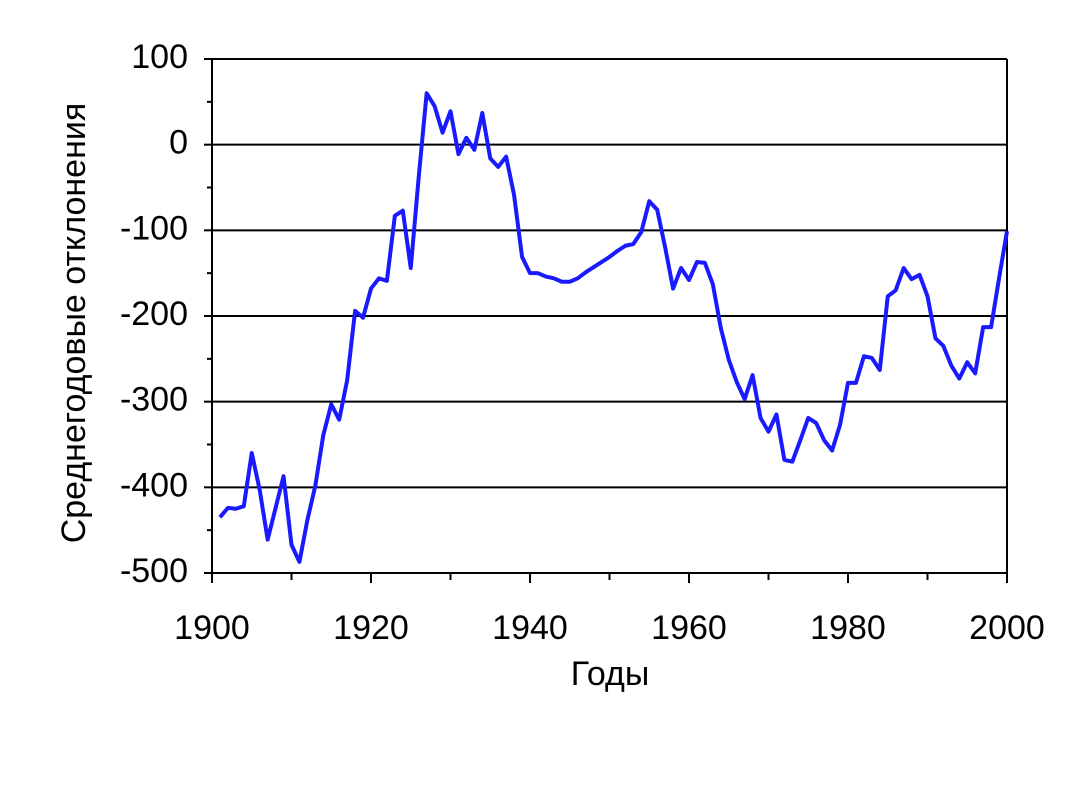  I want to click on y-tick-label: -500, so click(154, 571).